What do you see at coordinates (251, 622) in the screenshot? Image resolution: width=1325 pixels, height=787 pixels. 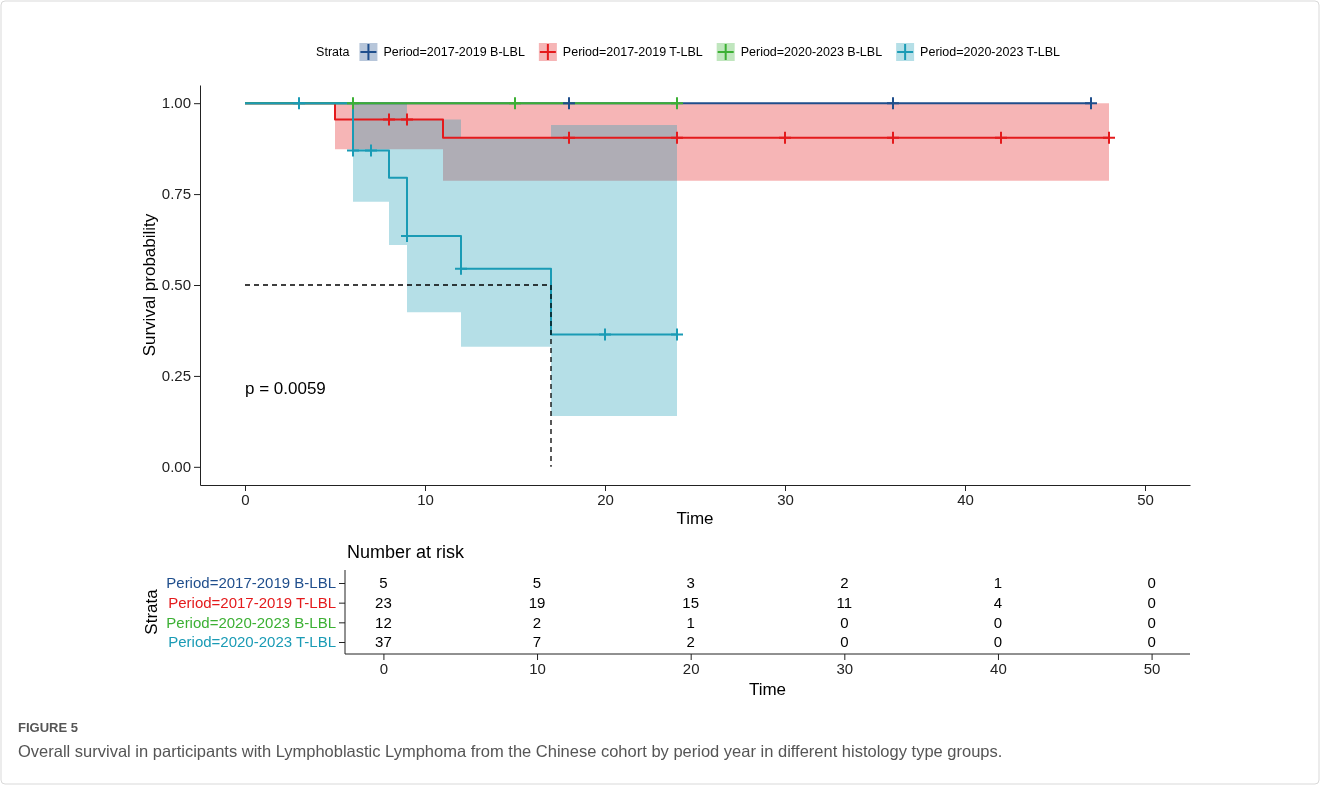 I see `y-tick-label: Period=2020-2023 B-LBL` at bounding box center [251, 622].